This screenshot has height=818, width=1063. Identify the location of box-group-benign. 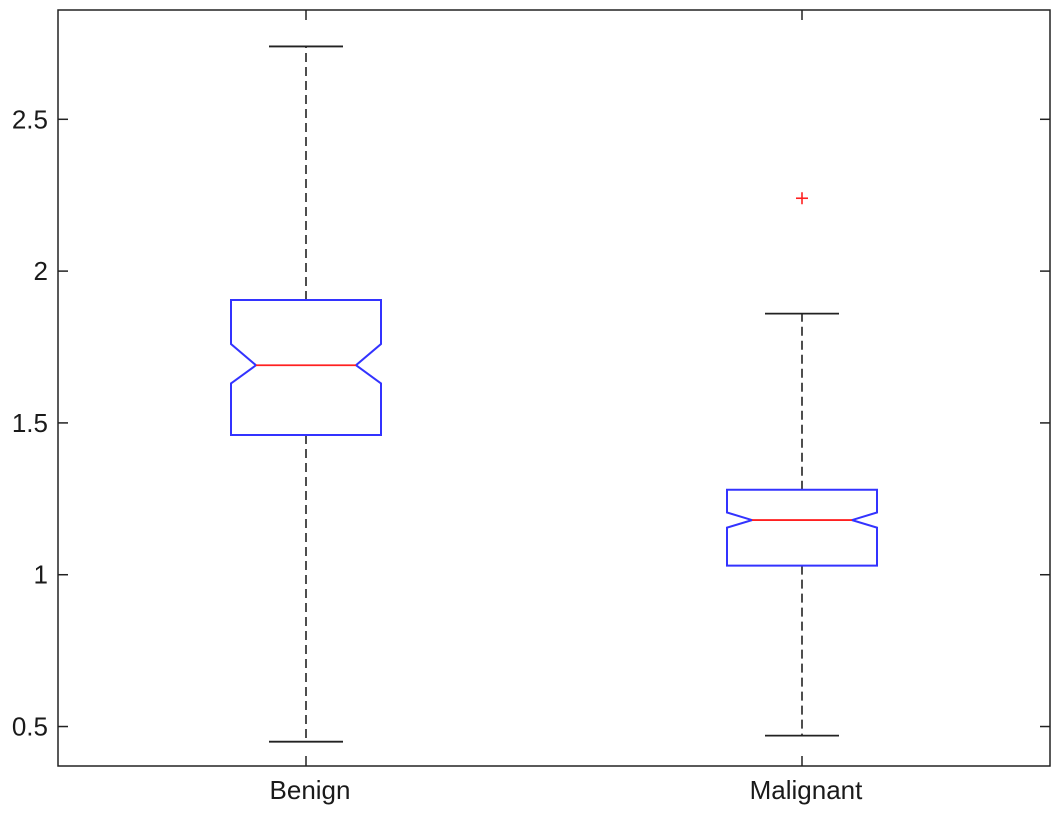
(306, 394).